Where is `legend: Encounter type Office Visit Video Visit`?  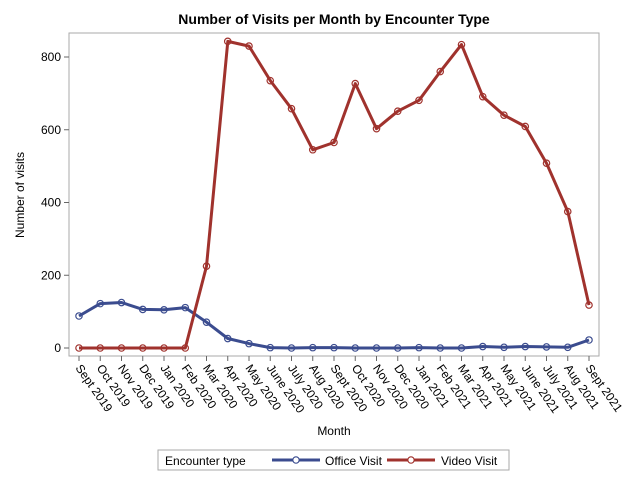 legend: Encounter type Office Visit Video Visit is located at coordinates (333, 460).